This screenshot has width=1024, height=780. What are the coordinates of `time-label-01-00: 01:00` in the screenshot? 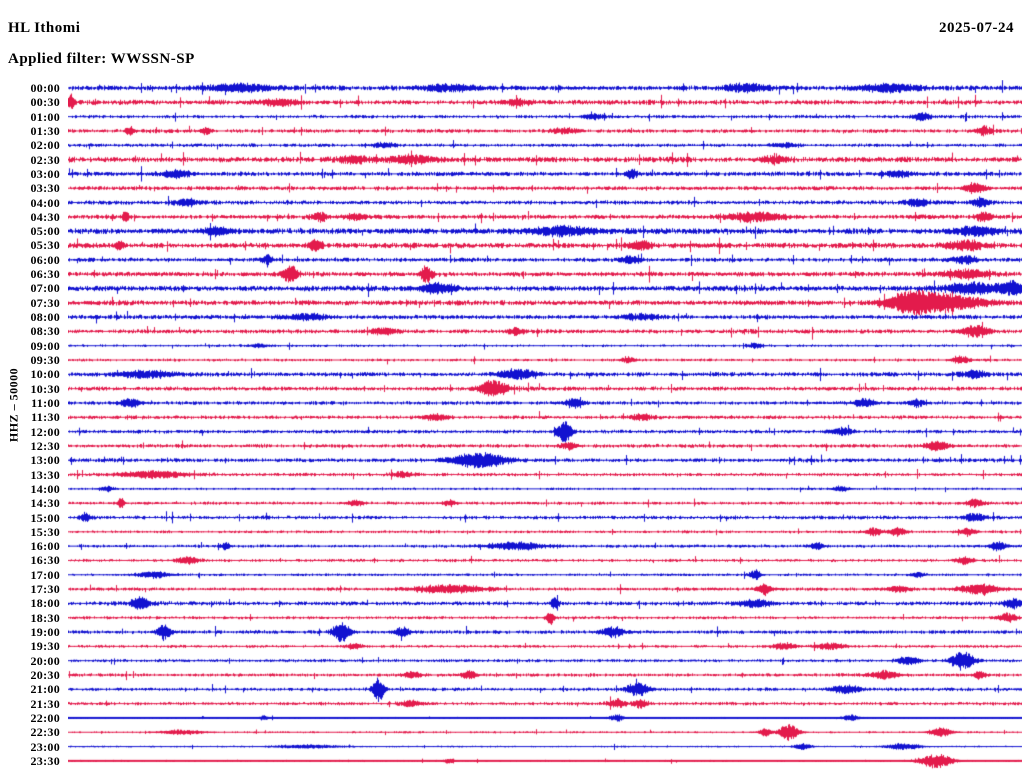 It's located at (45, 116).